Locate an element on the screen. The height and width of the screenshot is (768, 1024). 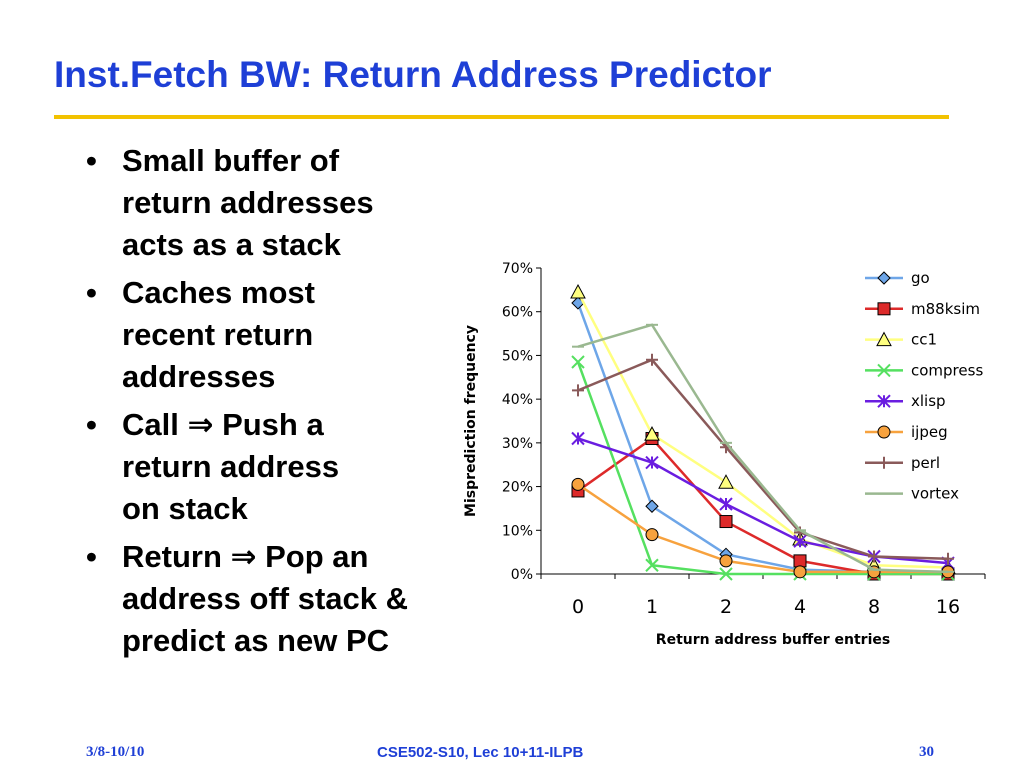
y-tick-label: 20% is located at coordinates (517, 488).